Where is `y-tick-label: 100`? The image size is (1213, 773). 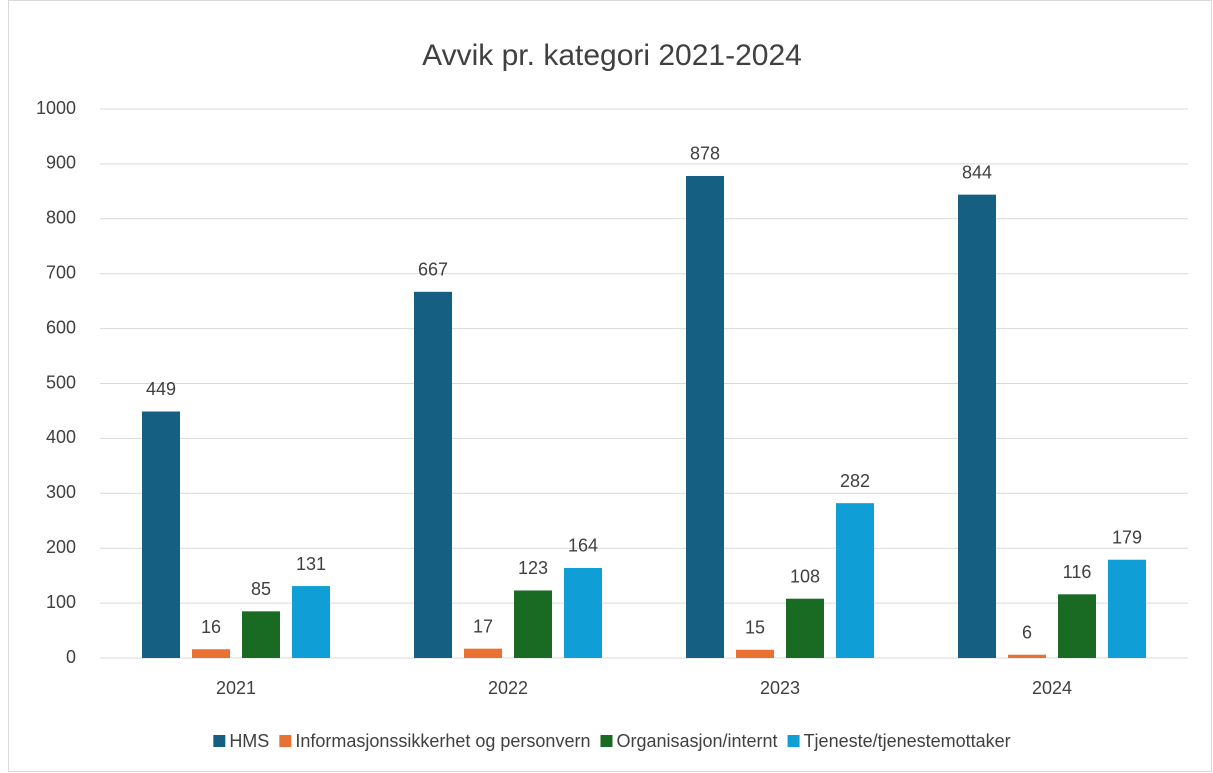
y-tick-label: 100 is located at coordinates (61, 602).